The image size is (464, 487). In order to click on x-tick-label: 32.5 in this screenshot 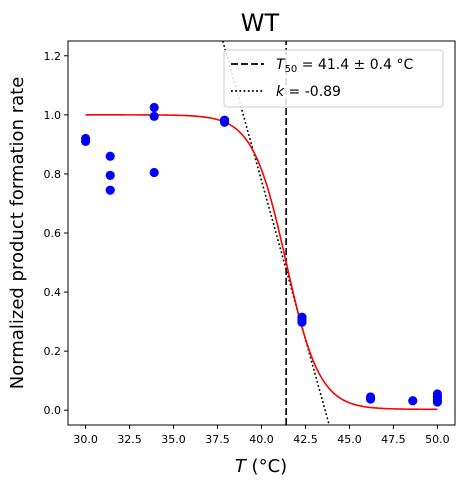, I will do `click(129, 439)`.